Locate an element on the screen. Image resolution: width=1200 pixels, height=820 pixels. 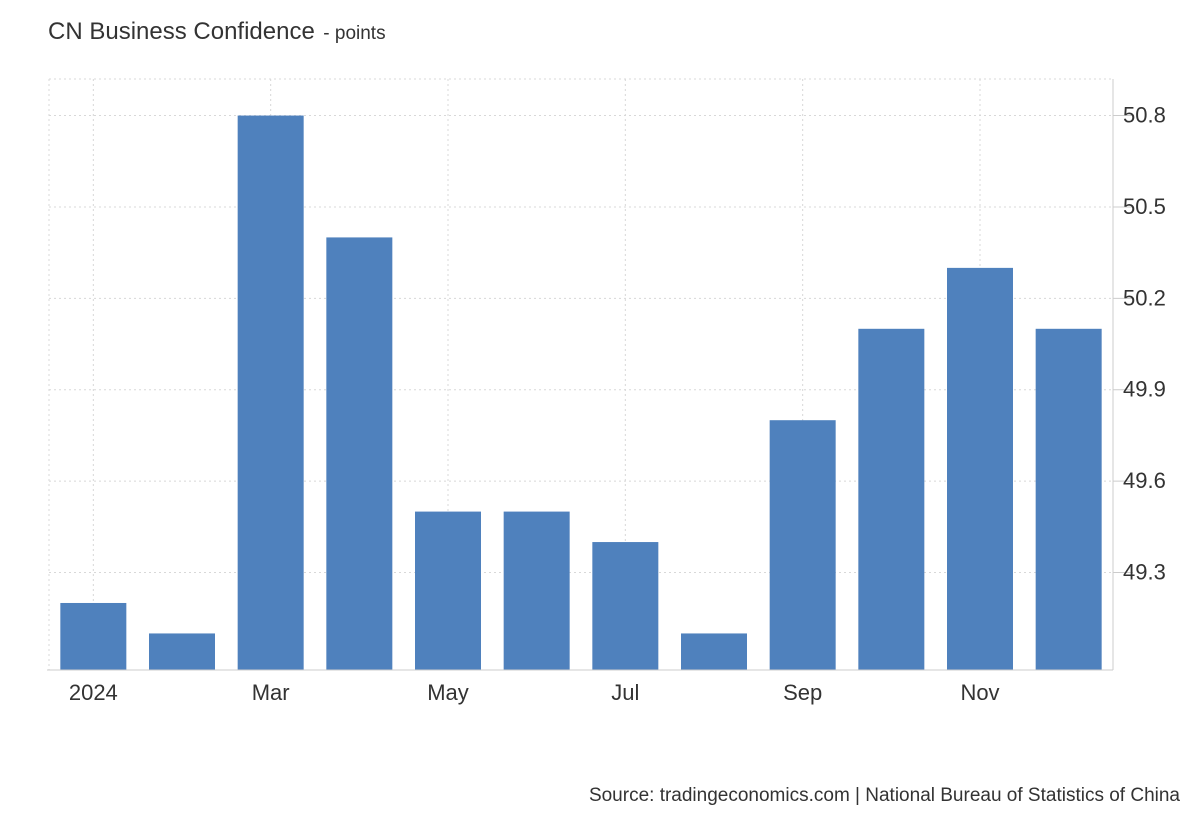
chart-title: CN Business Confidence is located at coordinates (181, 31).